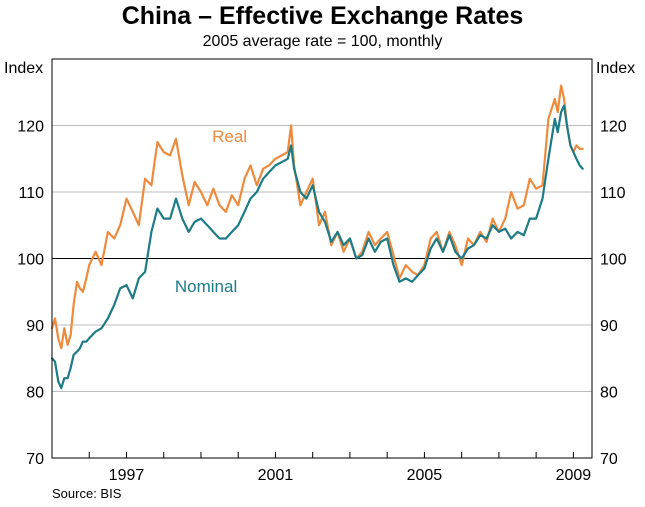 This screenshot has height=507, width=645. I want to click on y-tick-label-left: 80, so click(35, 393).